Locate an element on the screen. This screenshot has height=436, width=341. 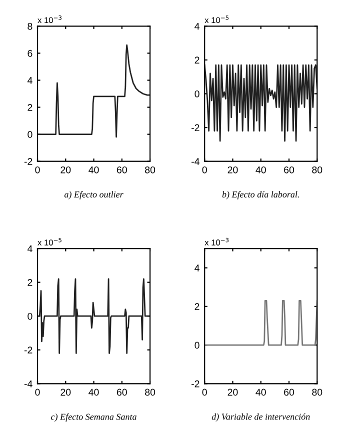
y-tick-label: 6 is located at coordinates (30, 53).